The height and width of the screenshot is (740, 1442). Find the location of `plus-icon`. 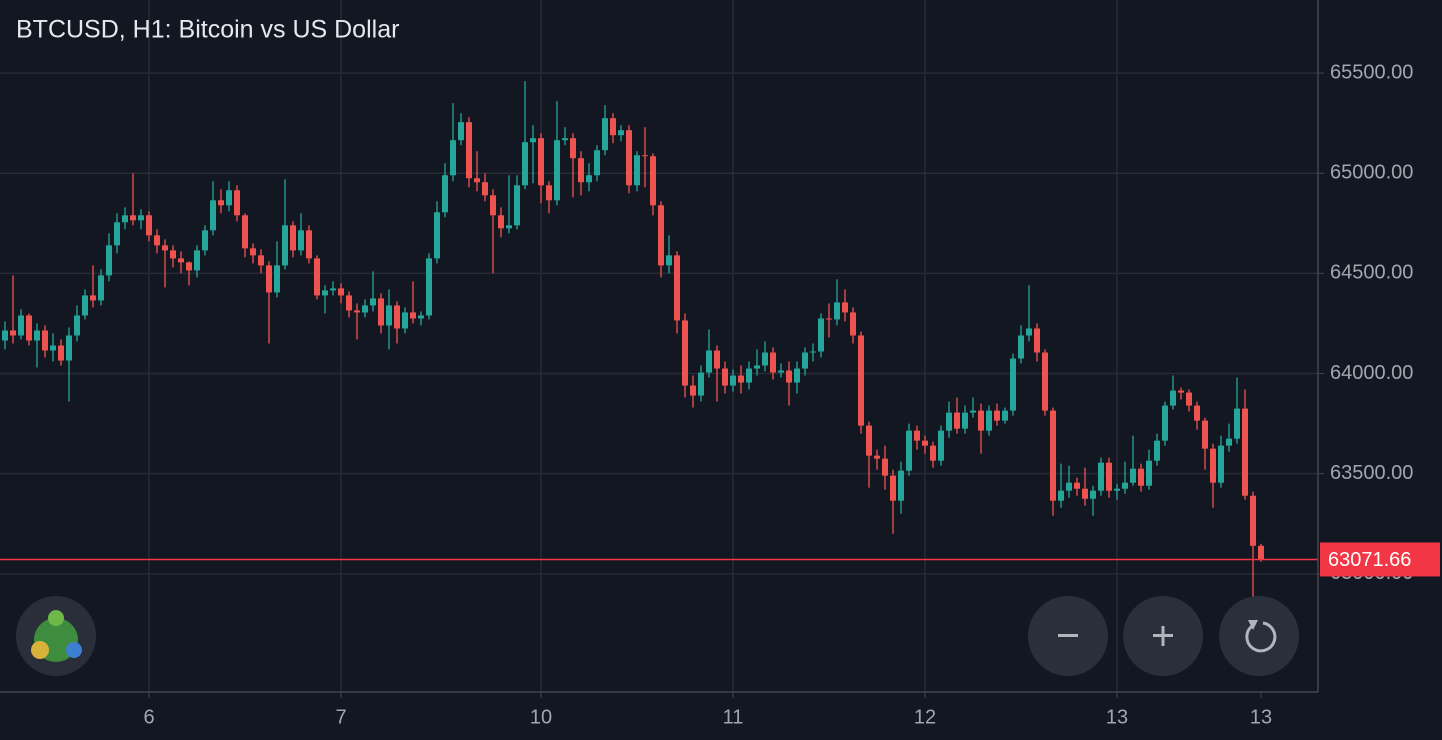

plus-icon is located at coordinates (1163, 636).